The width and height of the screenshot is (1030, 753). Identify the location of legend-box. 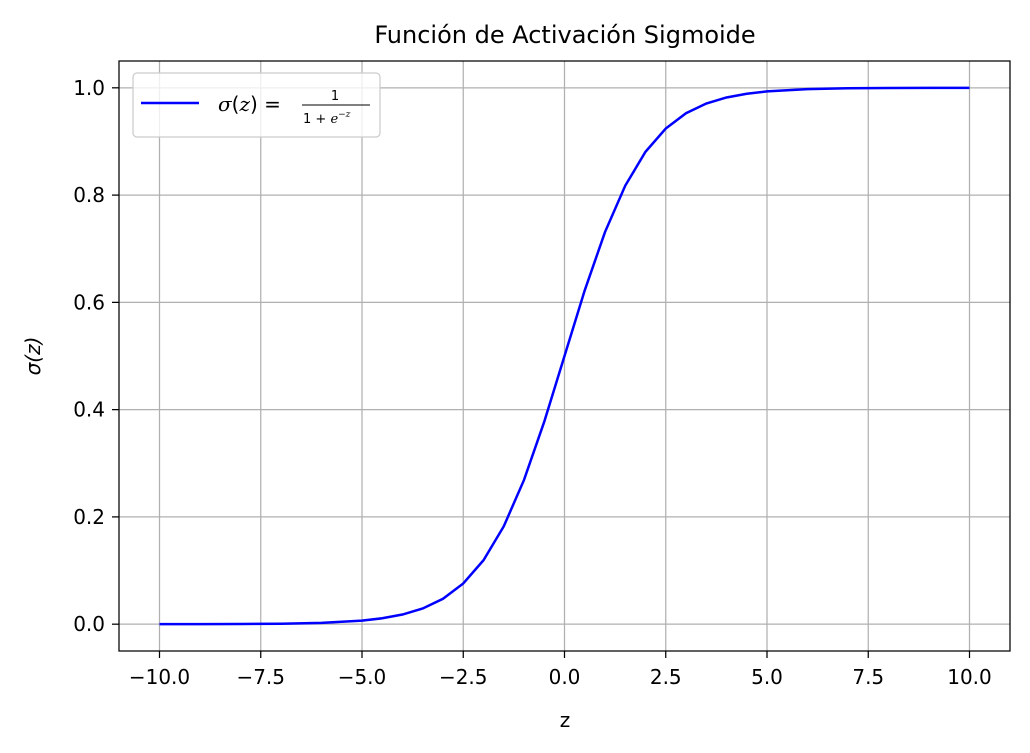
(256, 105).